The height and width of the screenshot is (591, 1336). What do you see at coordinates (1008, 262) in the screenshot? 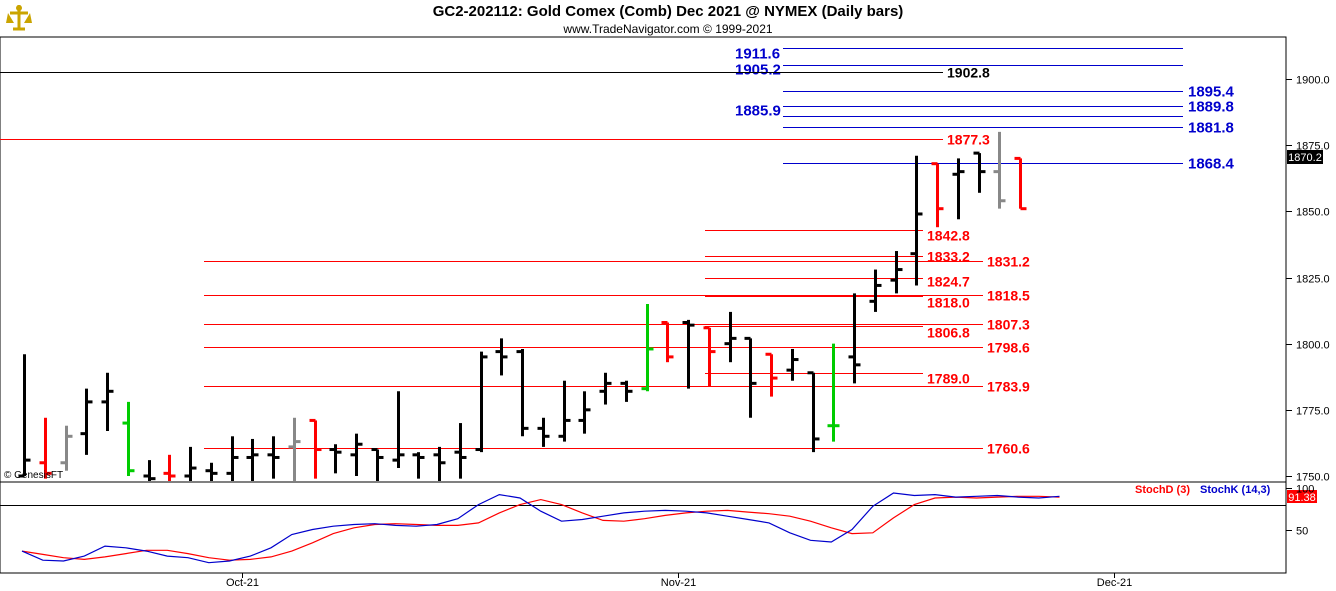
I see `level-label-11: 1831.2` at bounding box center [1008, 262].